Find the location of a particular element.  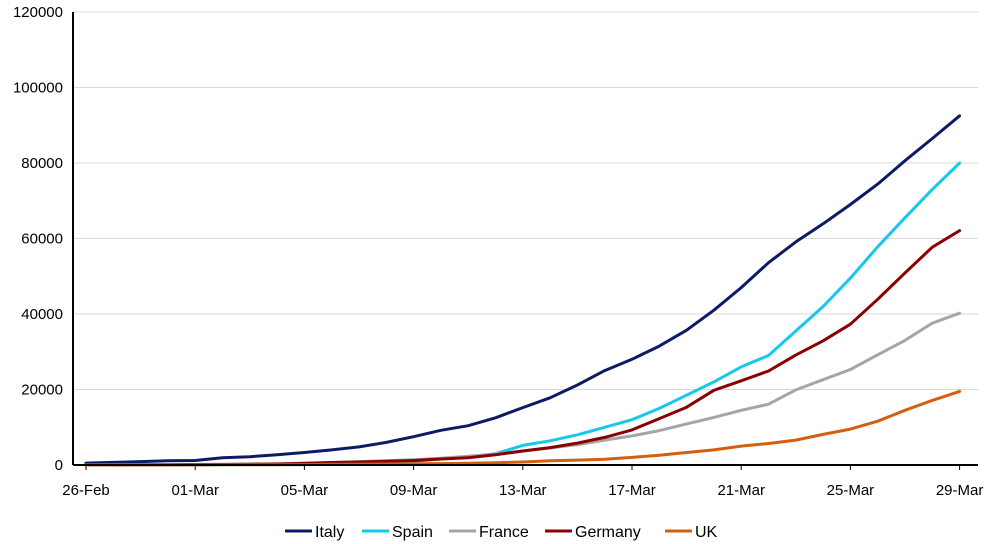

x-tick-label: 29-Mar is located at coordinates (960, 490).